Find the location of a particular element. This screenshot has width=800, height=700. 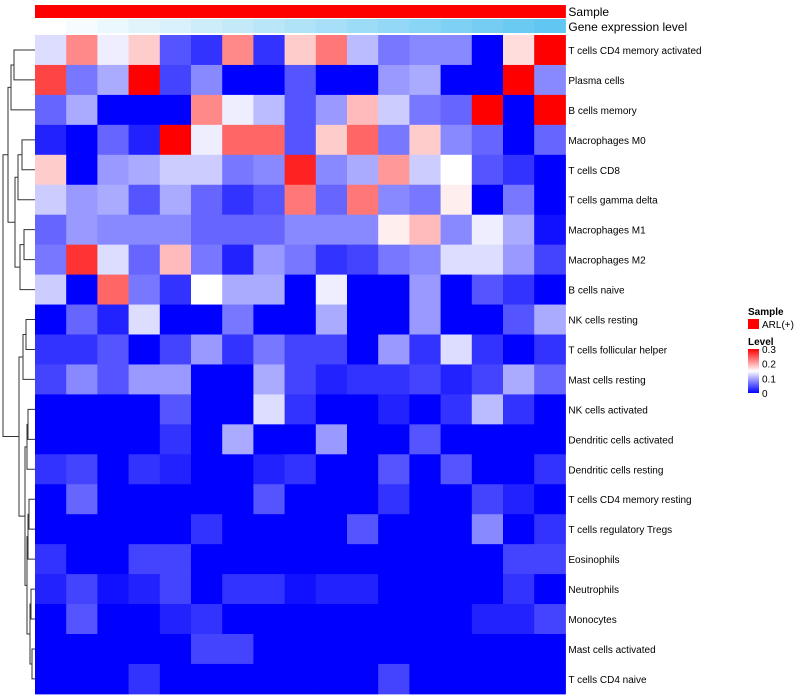

row-label: NK cells resting is located at coordinates (602, 321).